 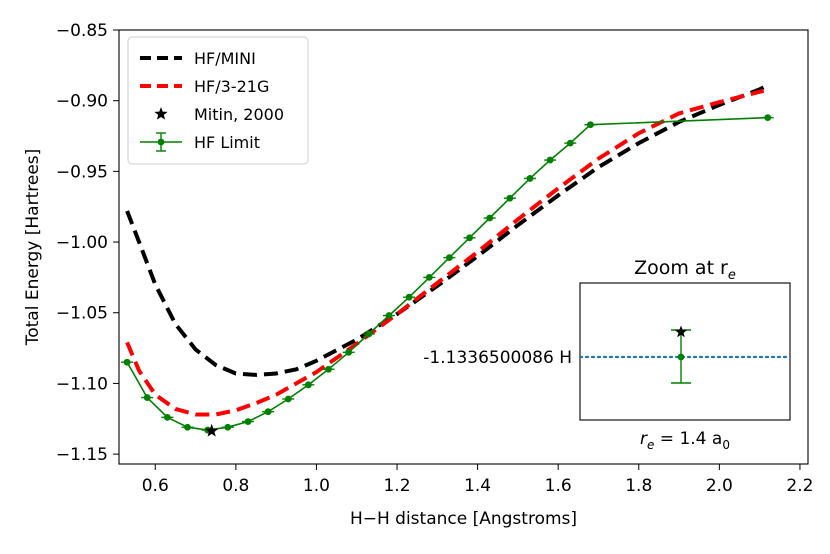 I want to click on inset-x-label-part: e, so click(x=650, y=445).